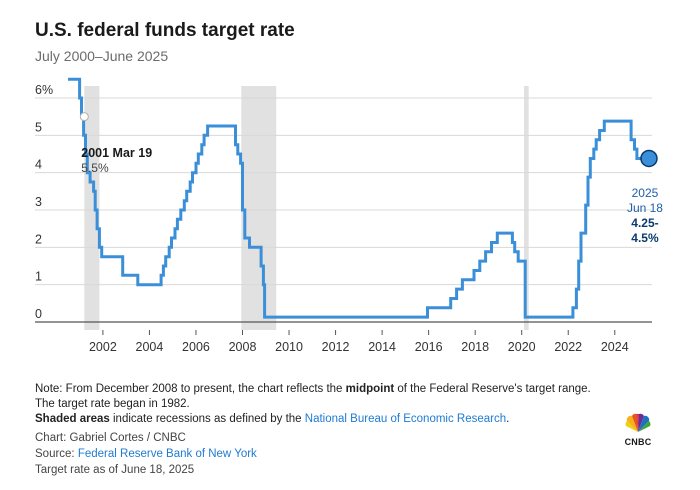  I want to click on x-tick-label: 2020, so click(522, 347).